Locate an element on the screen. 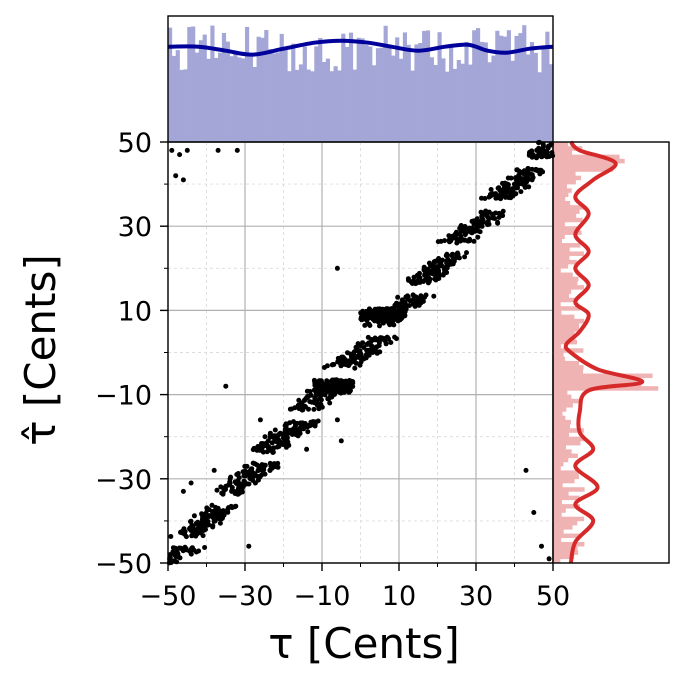 Image resolution: width=684 pixels, height=684 pixels. y-tick-label: 50 is located at coordinates (135, 143).